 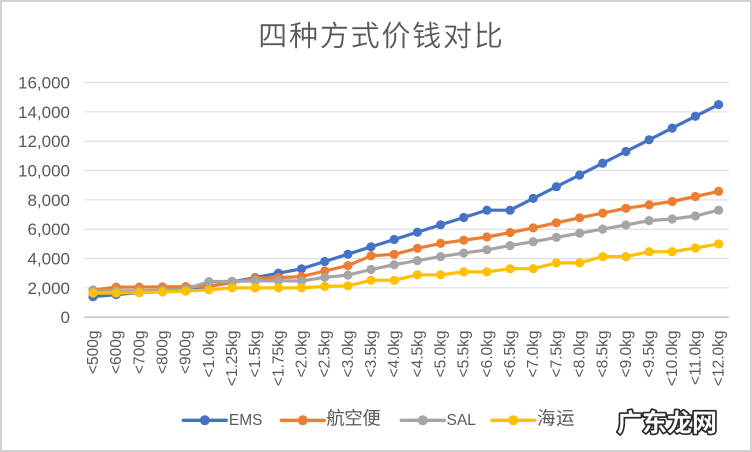 What do you see at coordinates (209, 354) in the screenshot?
I see `svg-text: <1.0kg` at bounding box center [209, 354].